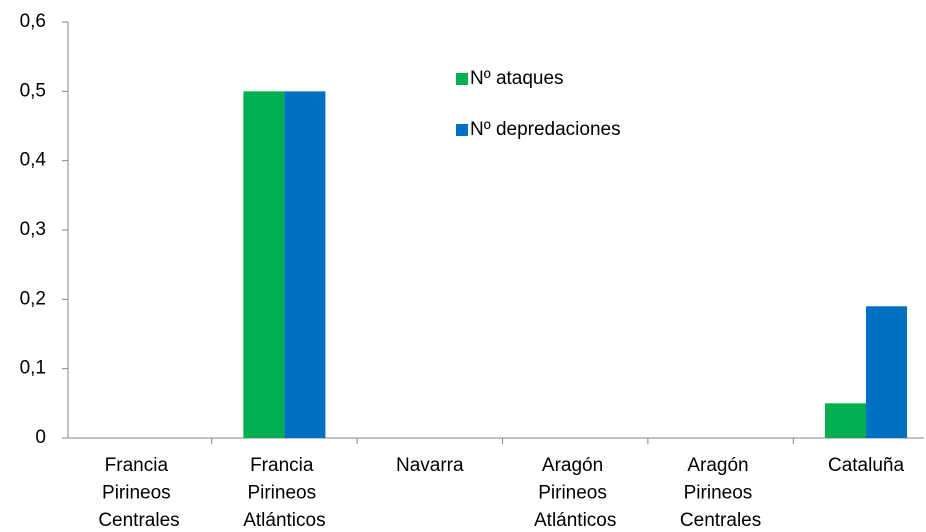 The image size is (926, 532). What do you see at coordinates (33, 229) in the screenshot?
I see `y-tick-label: 0,3` at bounding box center [33, 229].